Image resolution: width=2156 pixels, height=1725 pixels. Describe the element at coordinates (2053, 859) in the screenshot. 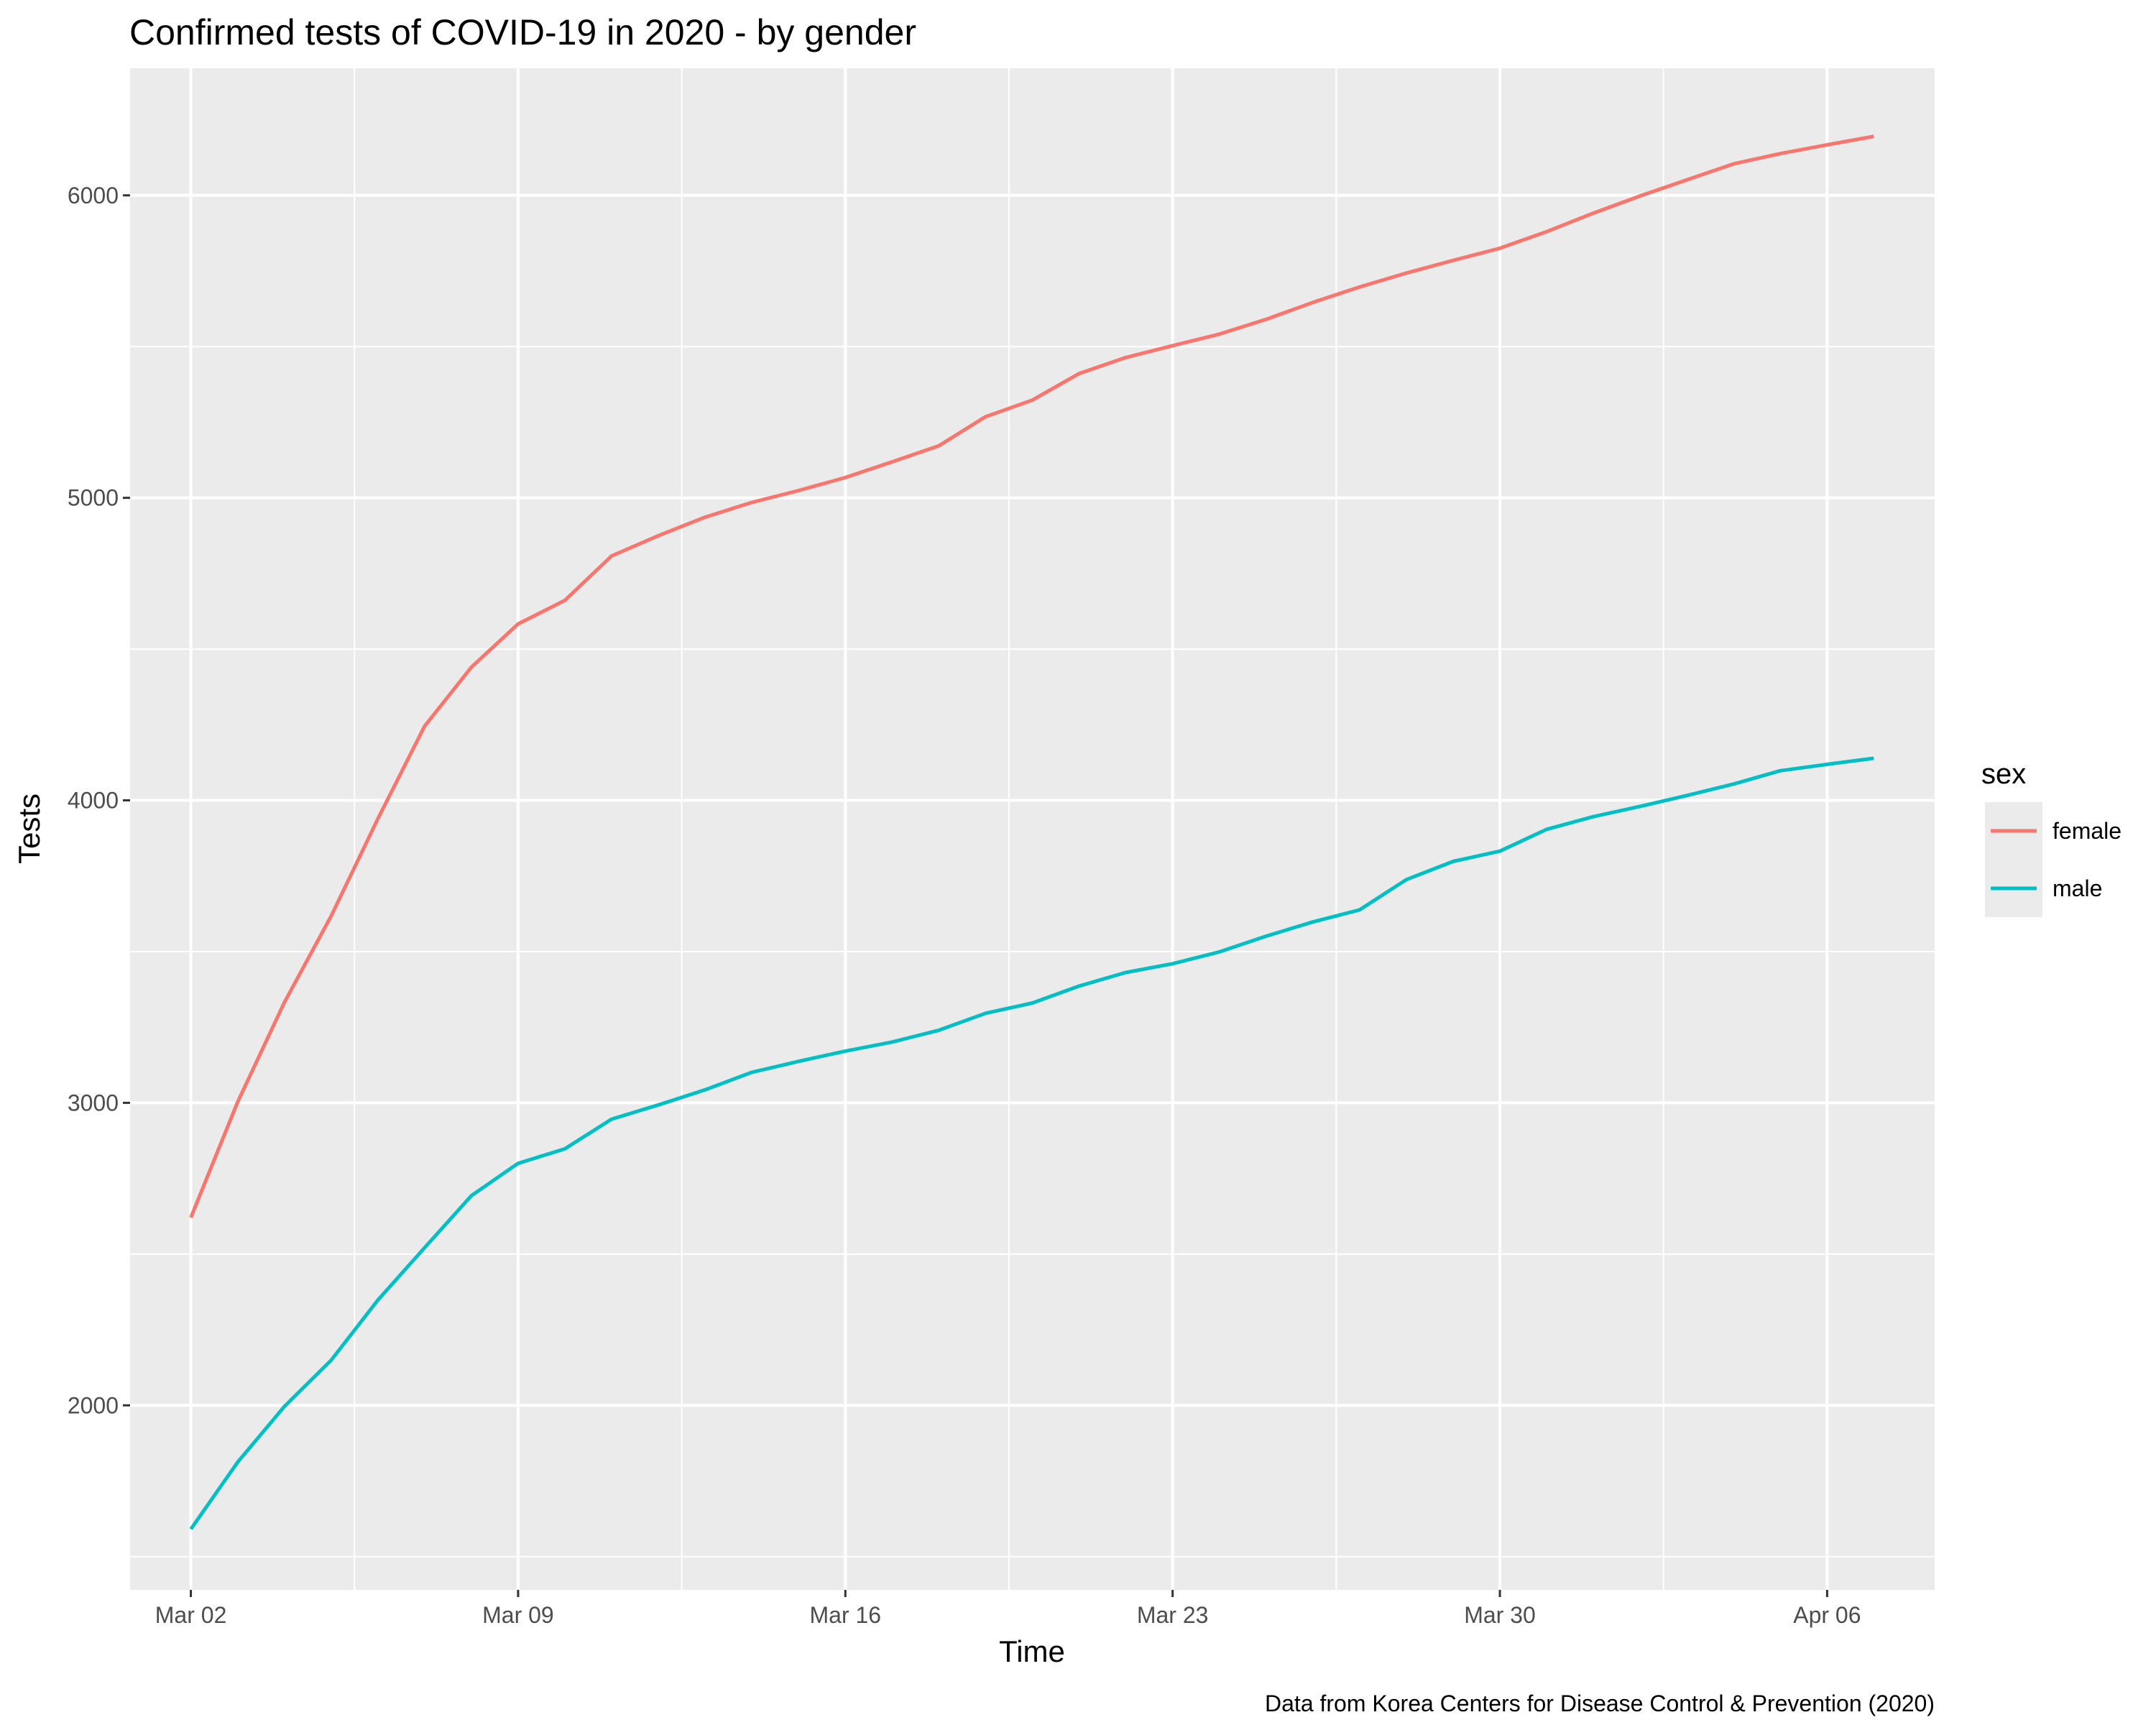

I see `legend-items: female male` at that location.